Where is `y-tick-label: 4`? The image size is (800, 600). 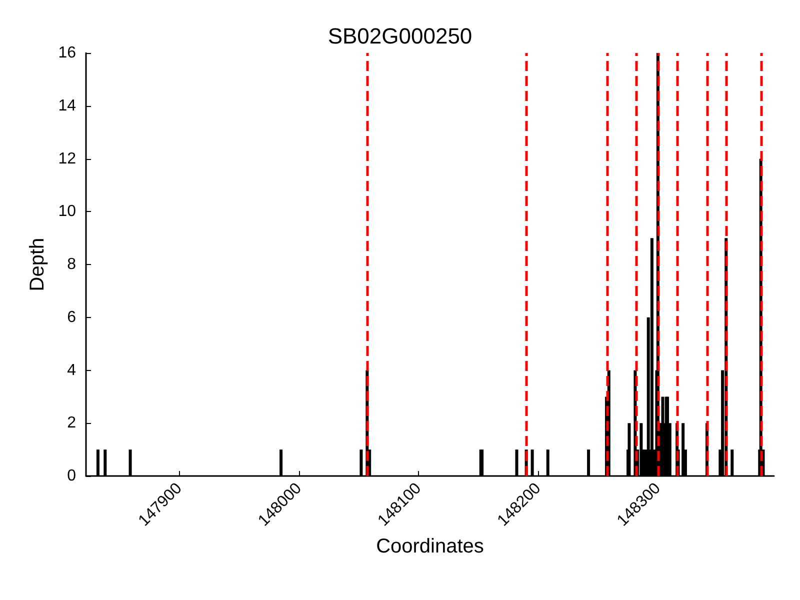
y-tick-label: 4 is located at coordinates (71, 370).